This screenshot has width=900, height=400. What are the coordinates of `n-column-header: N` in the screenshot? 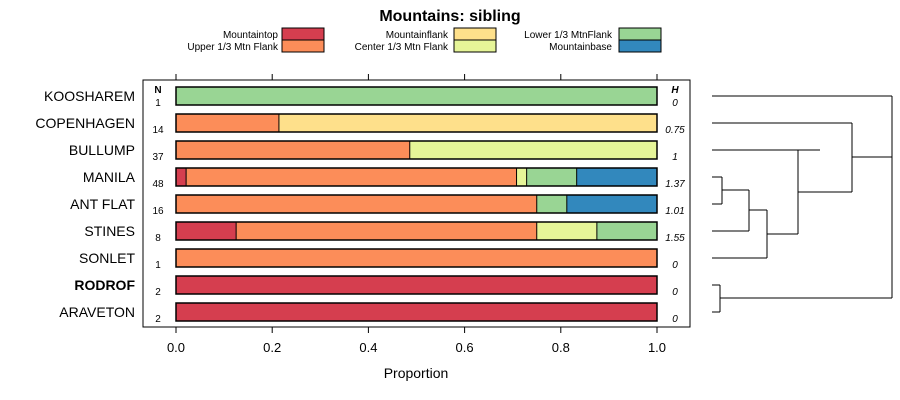 It's located at (157, 90).